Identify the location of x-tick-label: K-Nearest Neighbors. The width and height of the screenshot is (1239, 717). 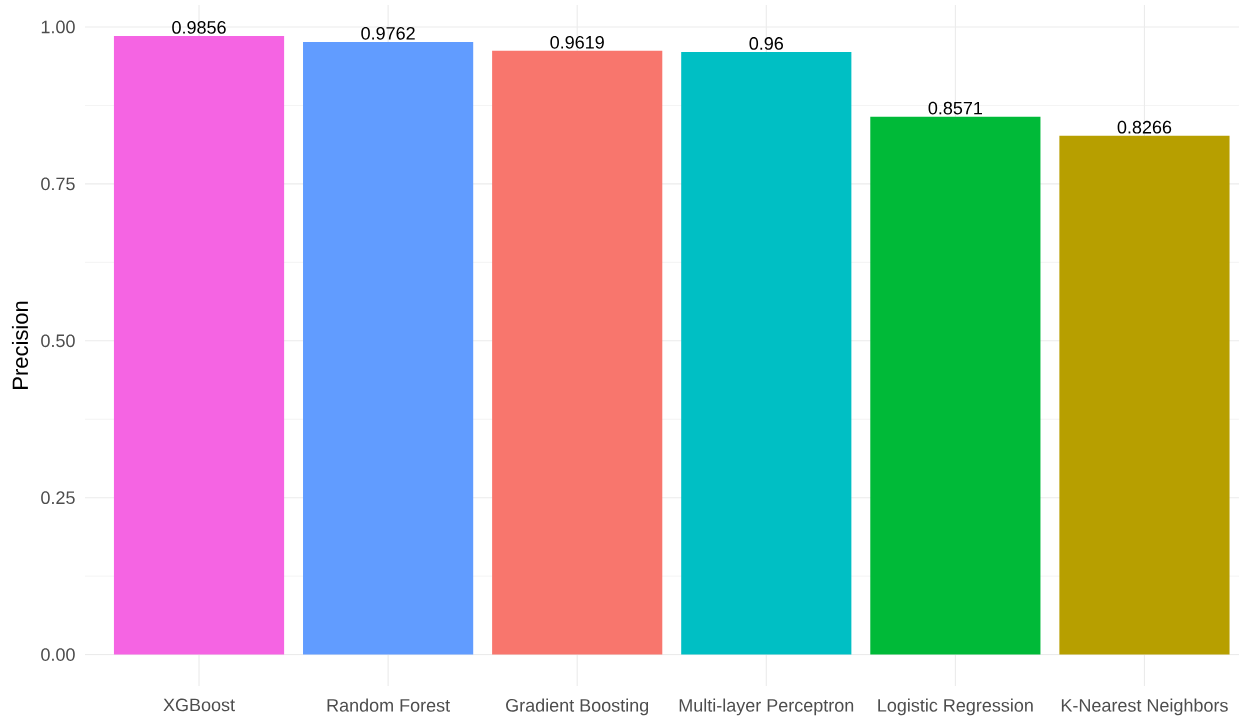
(1144, 707).